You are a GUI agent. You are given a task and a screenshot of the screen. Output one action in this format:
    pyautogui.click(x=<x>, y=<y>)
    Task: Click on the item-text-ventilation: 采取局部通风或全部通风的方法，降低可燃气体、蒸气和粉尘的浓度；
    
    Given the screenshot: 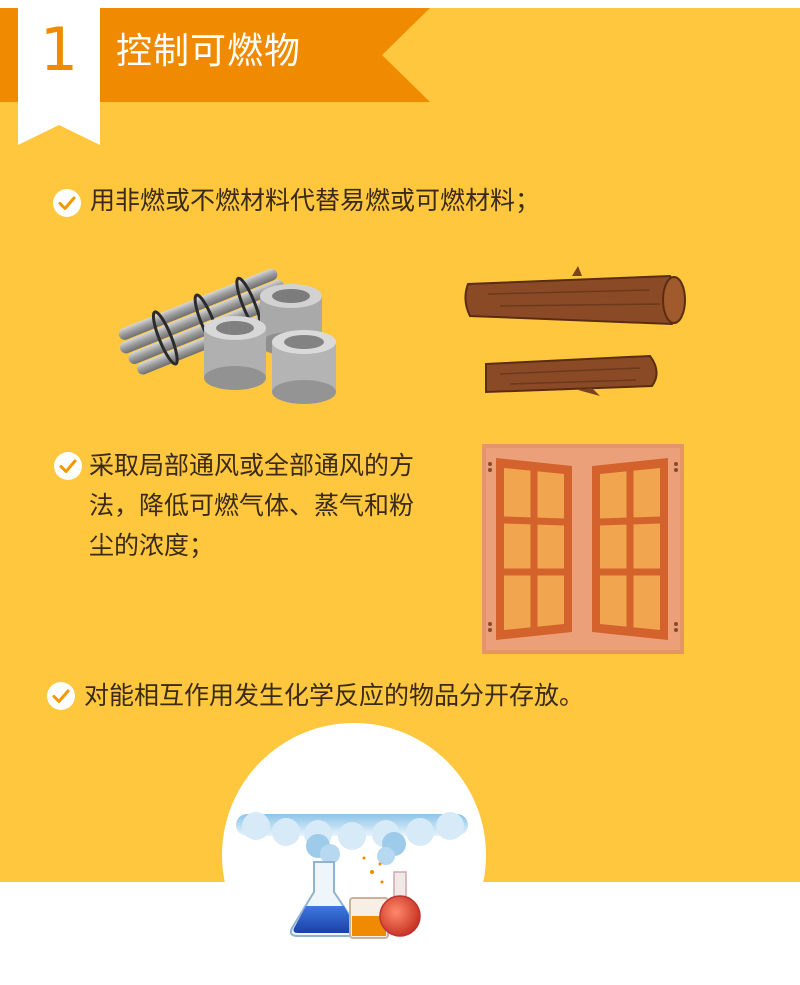 What is the action you would take?
    pyautogui.click(x=252, y=505)
    